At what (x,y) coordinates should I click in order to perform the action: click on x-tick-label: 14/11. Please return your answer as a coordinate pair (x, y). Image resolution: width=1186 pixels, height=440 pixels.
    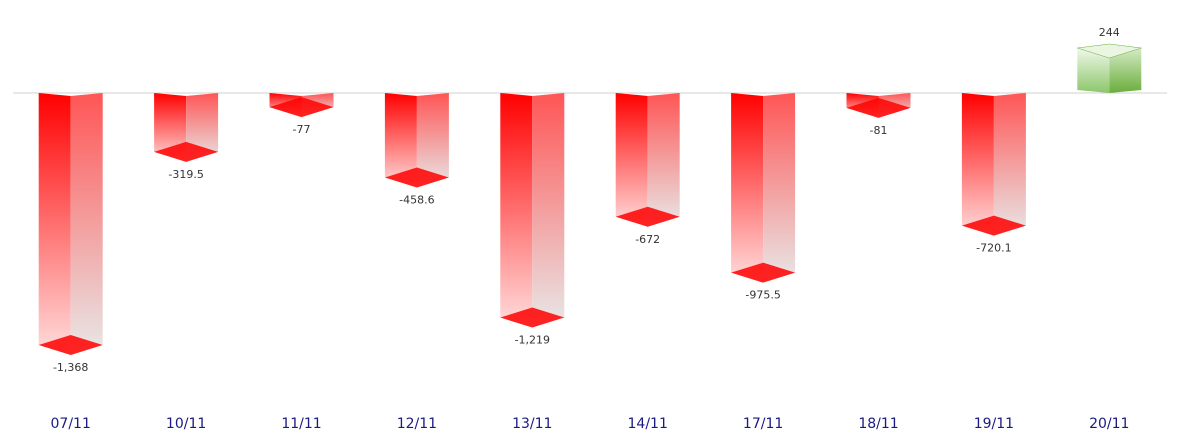
    Looking at the image, I should click on (648, 424).